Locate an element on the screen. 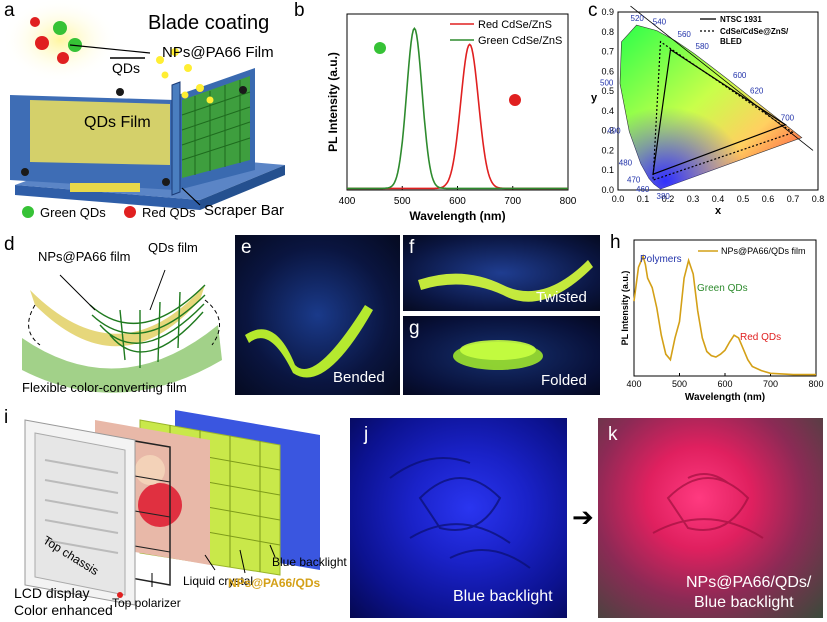 The width and height of the screenshot is (827, 622). red-emitter-icon is located at coordinates (515, 100).